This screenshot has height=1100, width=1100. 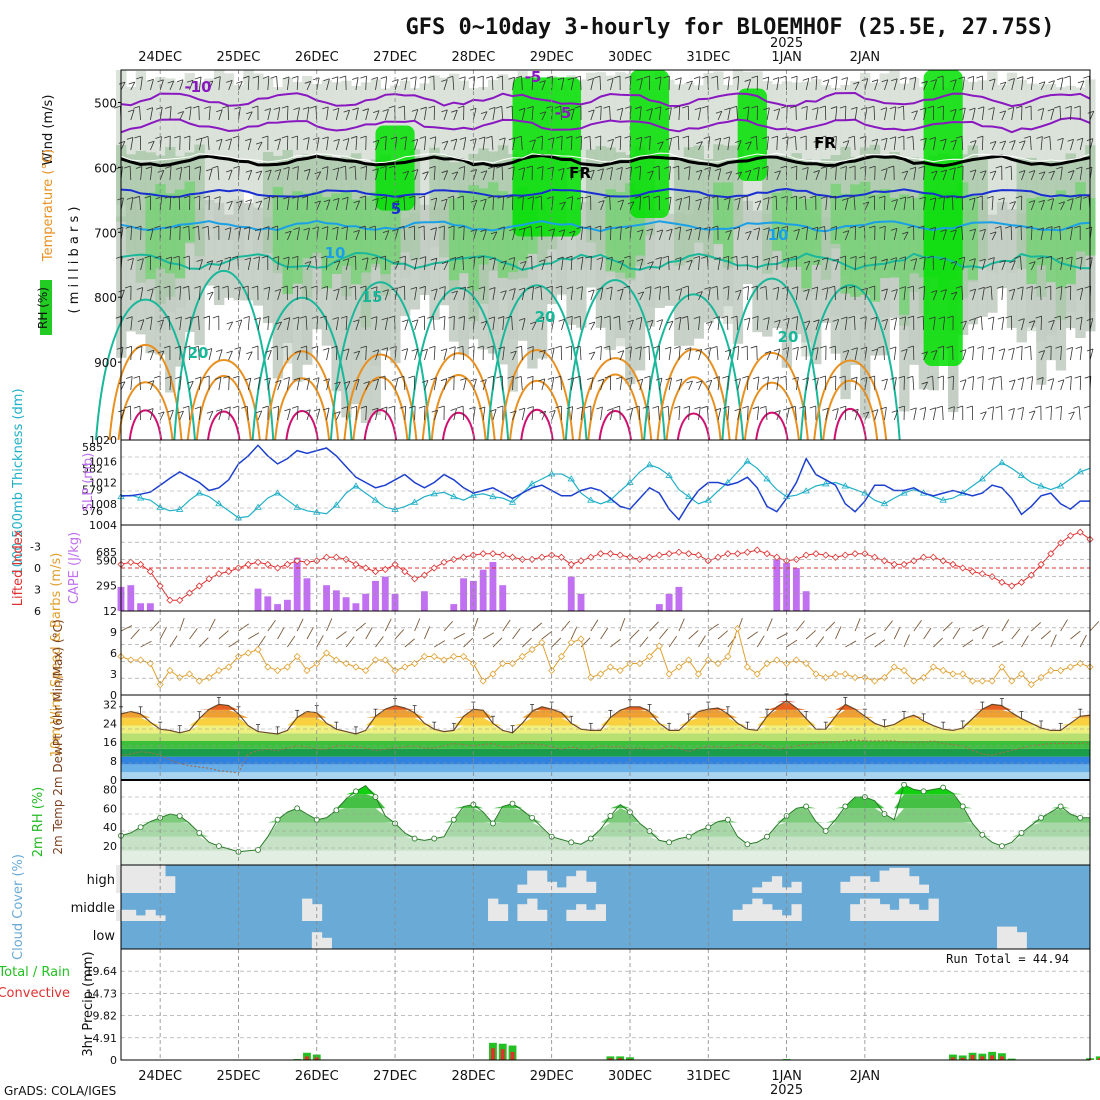 What do you see at coordinates (605, 160) in the screenshot?
I see `freezing-level-contour` at bounding box center [605, 160].